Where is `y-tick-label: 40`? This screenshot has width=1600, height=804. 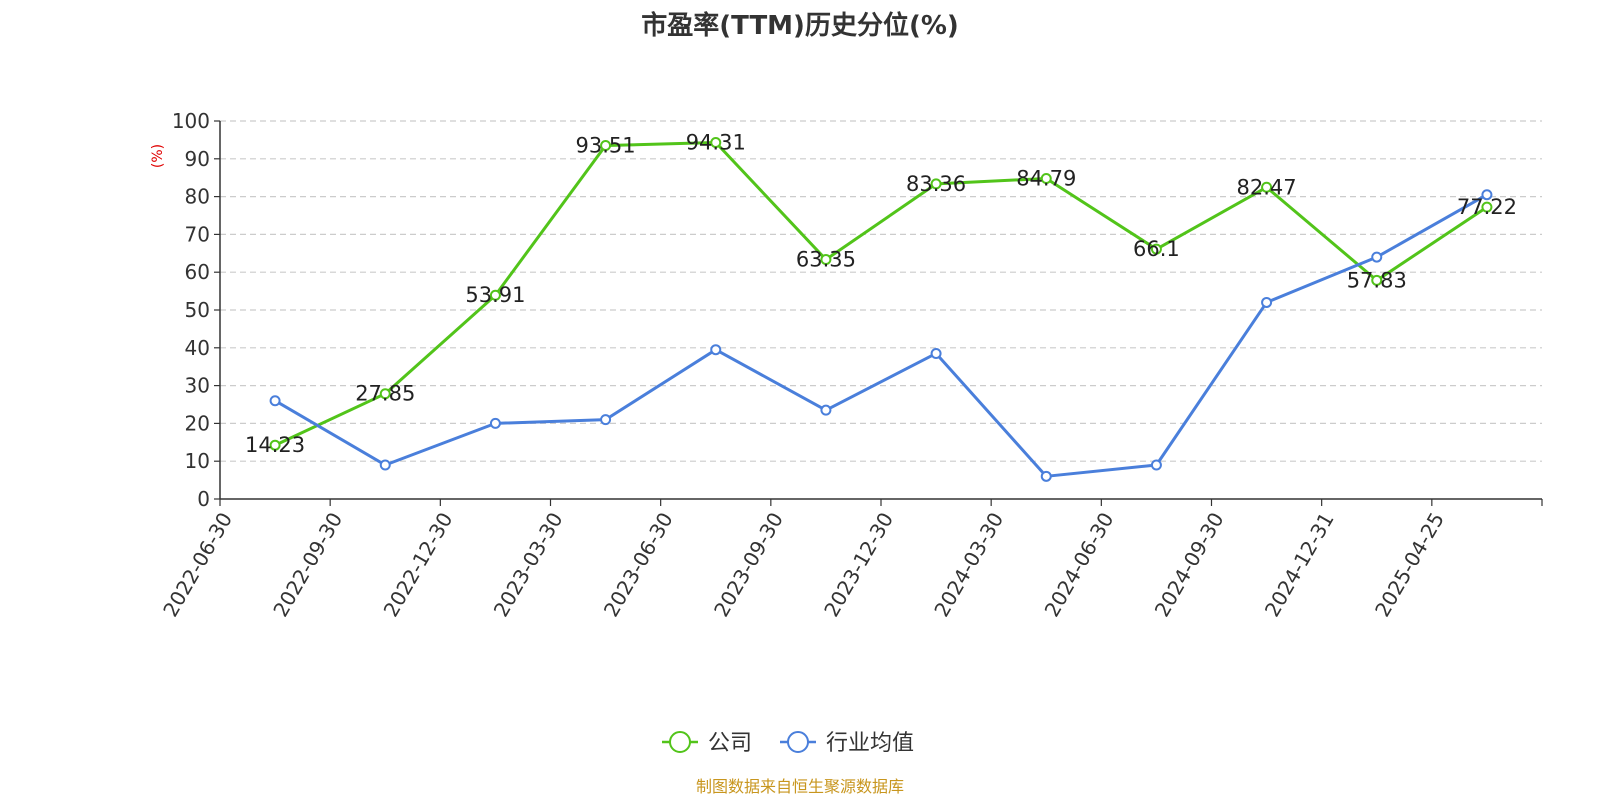
y-tick-label: 40 is located at coordinates (197, 348).